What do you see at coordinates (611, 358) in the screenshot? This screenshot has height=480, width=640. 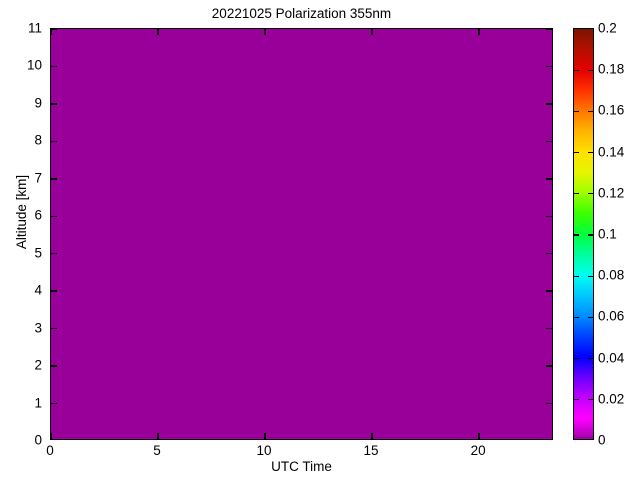 I see `colorbar-tick-label: 0.04` at bounding box center [611, 358].